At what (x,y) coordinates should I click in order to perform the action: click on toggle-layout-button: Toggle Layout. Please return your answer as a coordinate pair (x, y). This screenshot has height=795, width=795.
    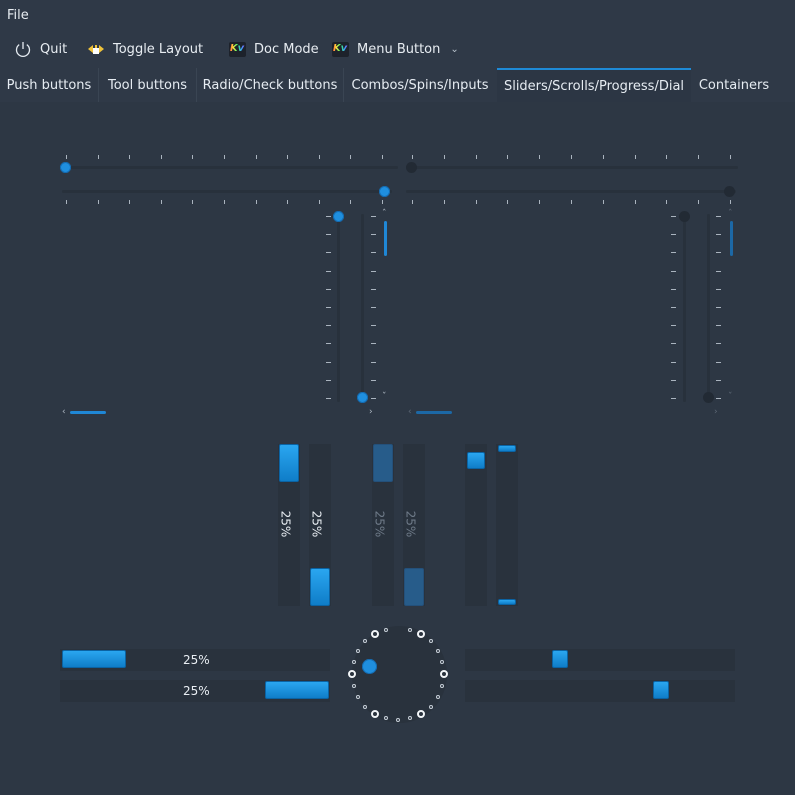
    Looking at the image, I should click on (145, 49).